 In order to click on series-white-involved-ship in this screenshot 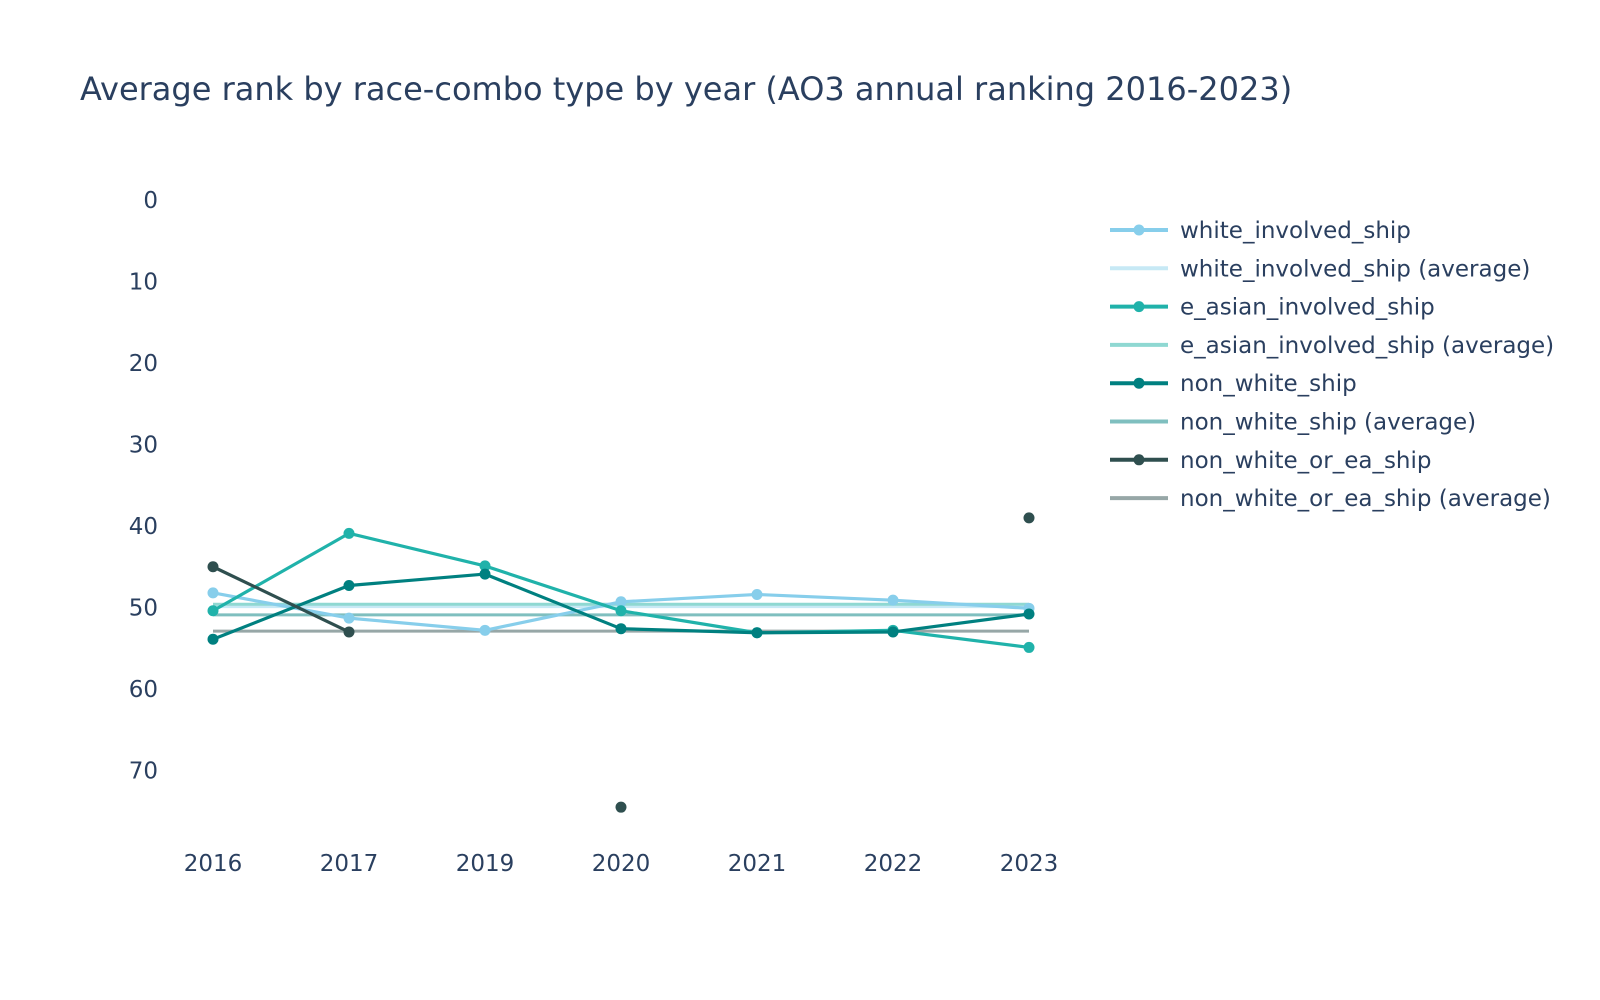, I will do `click(621, 611)`.